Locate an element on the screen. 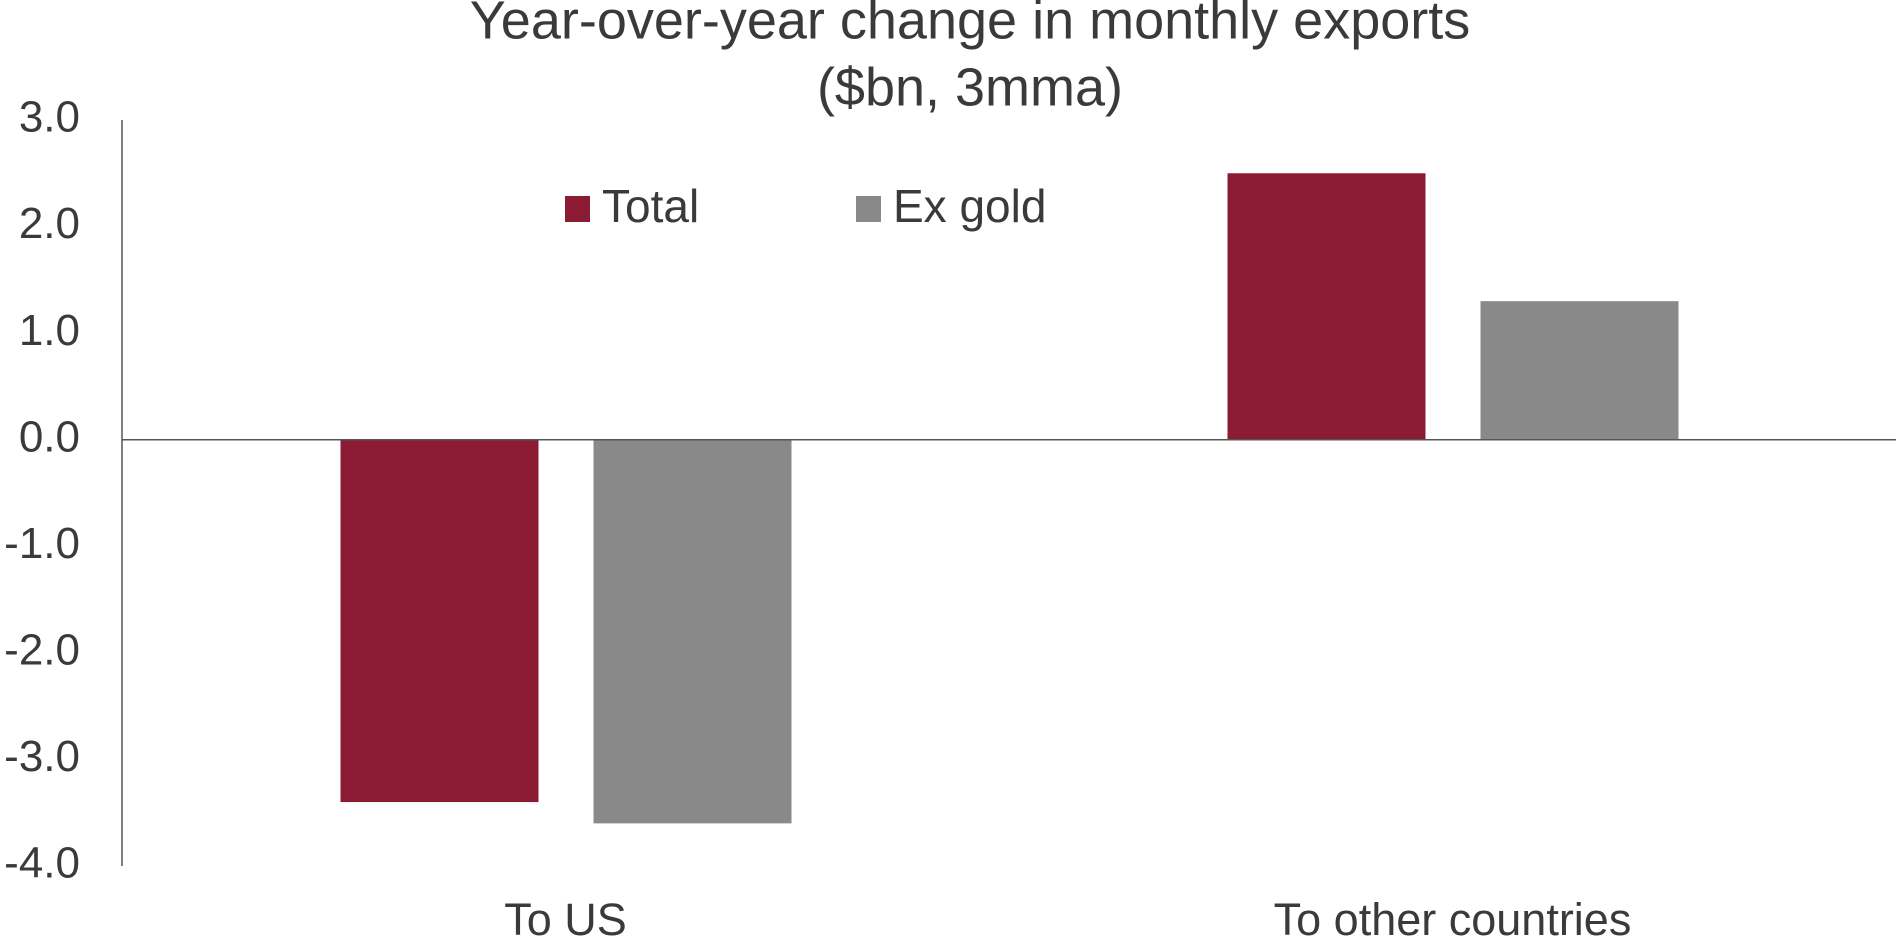 This screenshot has height=951, width=1896. y-tick-label: 0.0 is located at coordinates (49, 436).